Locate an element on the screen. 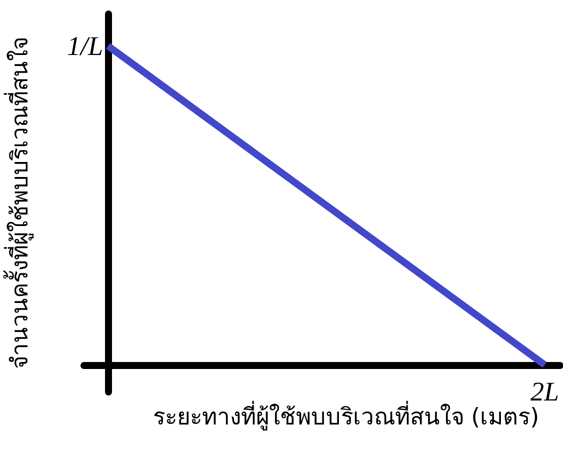  y-axis-title: จำนวนครั้งที่ผู้ใช้พบบริเวณที่สนใจ is located at coordinates (19, 203).